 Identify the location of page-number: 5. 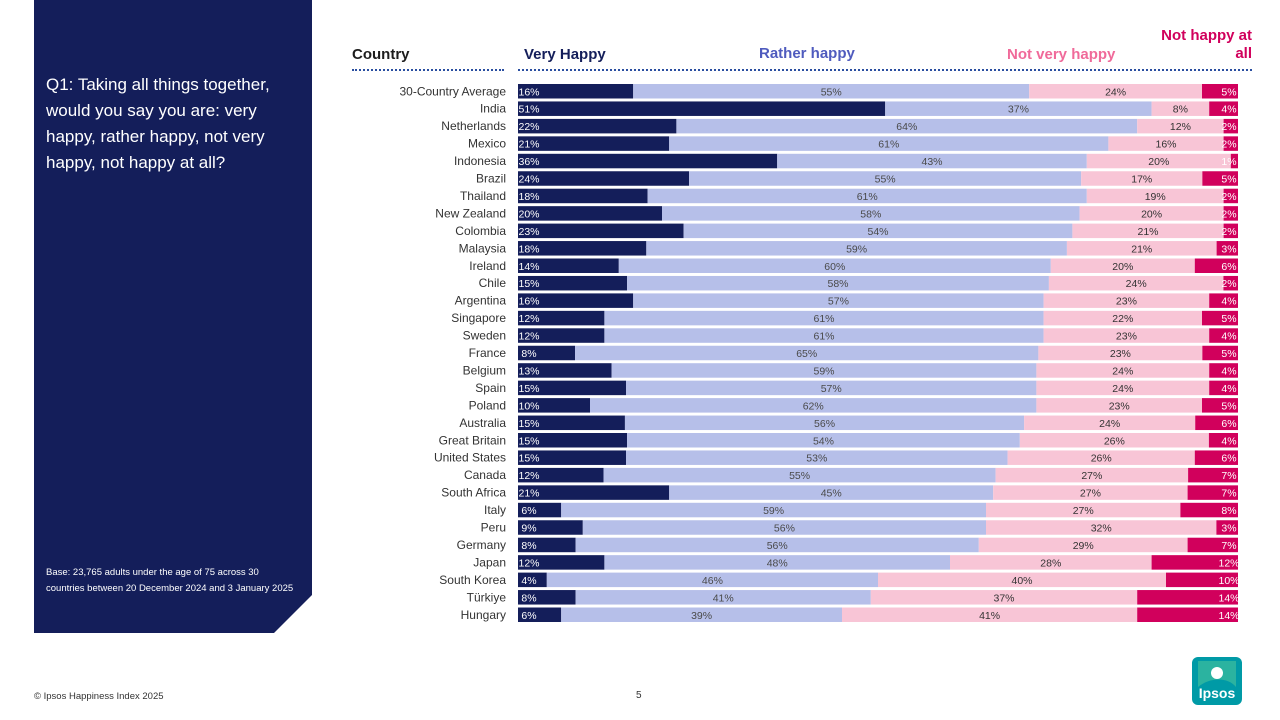
(639, 695).